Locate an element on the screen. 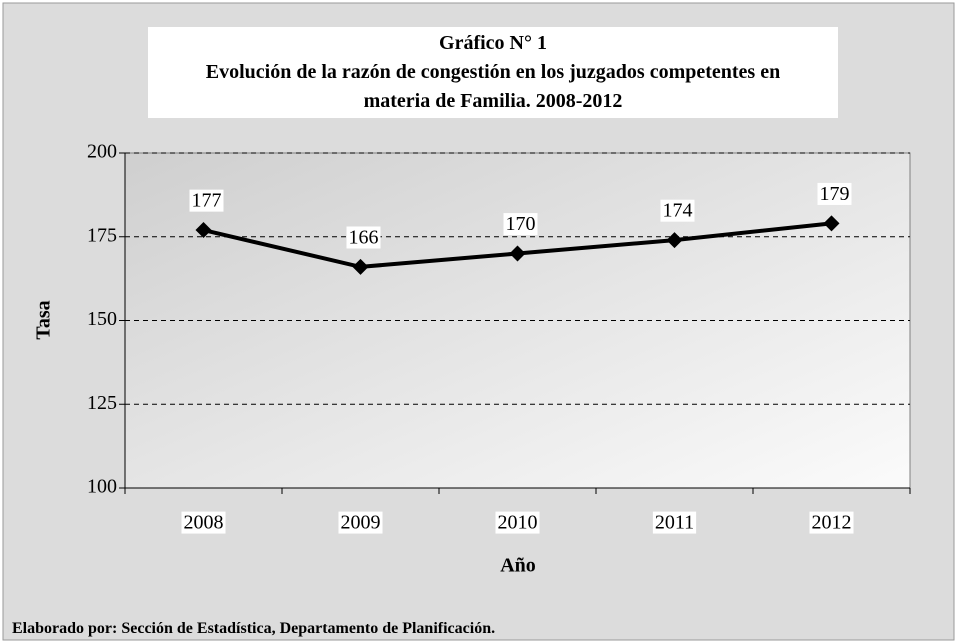 The image size is (958, 643). data-label: 177 is located at coordinates (207, 201).